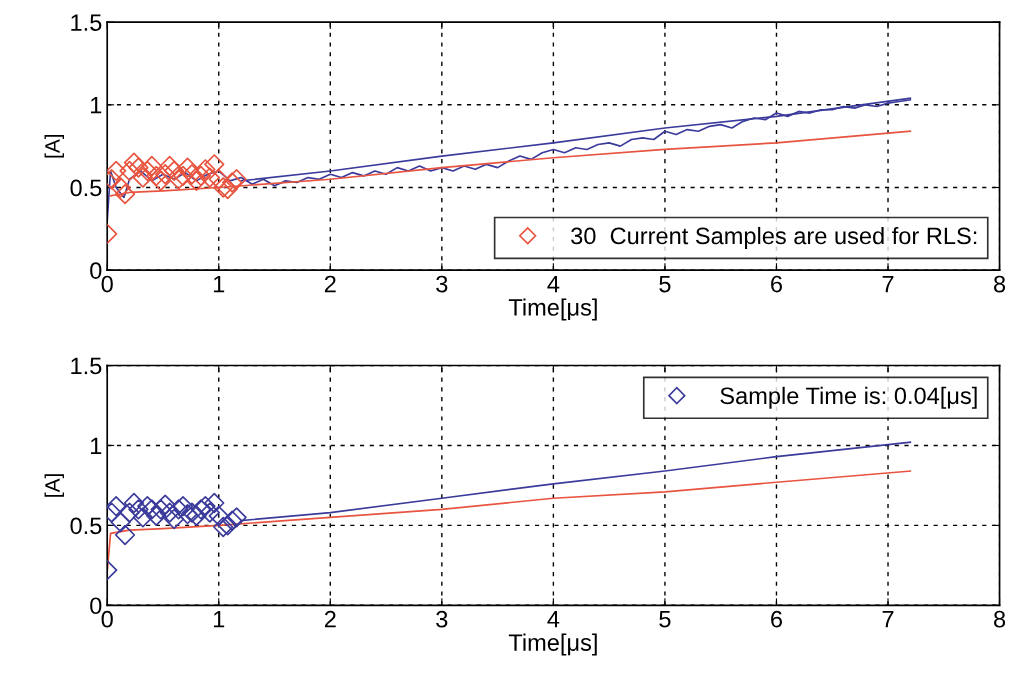 The height and width of the screenshot is (691, 1021). Describe the element at coordinates (848, 397) in the screenshot. I see `legend-label: Sample Time is: 0.04[μs]` at that location.